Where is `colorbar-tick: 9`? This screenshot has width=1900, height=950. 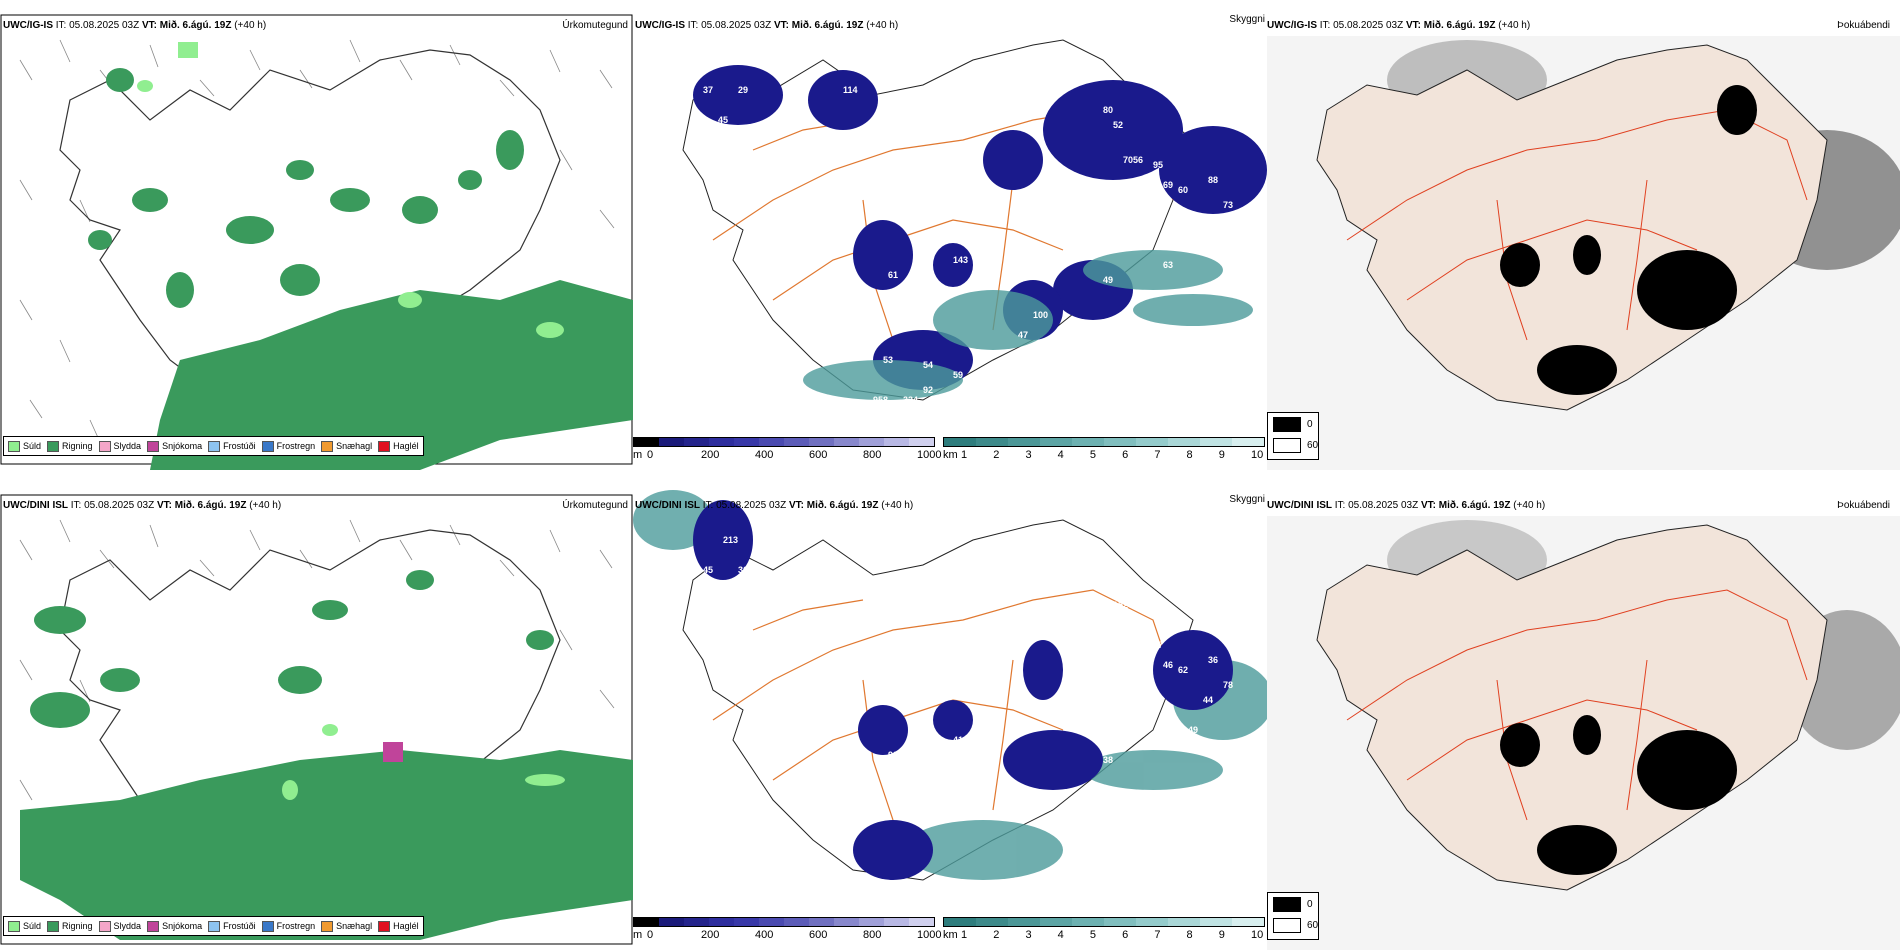
colorbar-tick: 9 is located at coordinates (1221, 935).